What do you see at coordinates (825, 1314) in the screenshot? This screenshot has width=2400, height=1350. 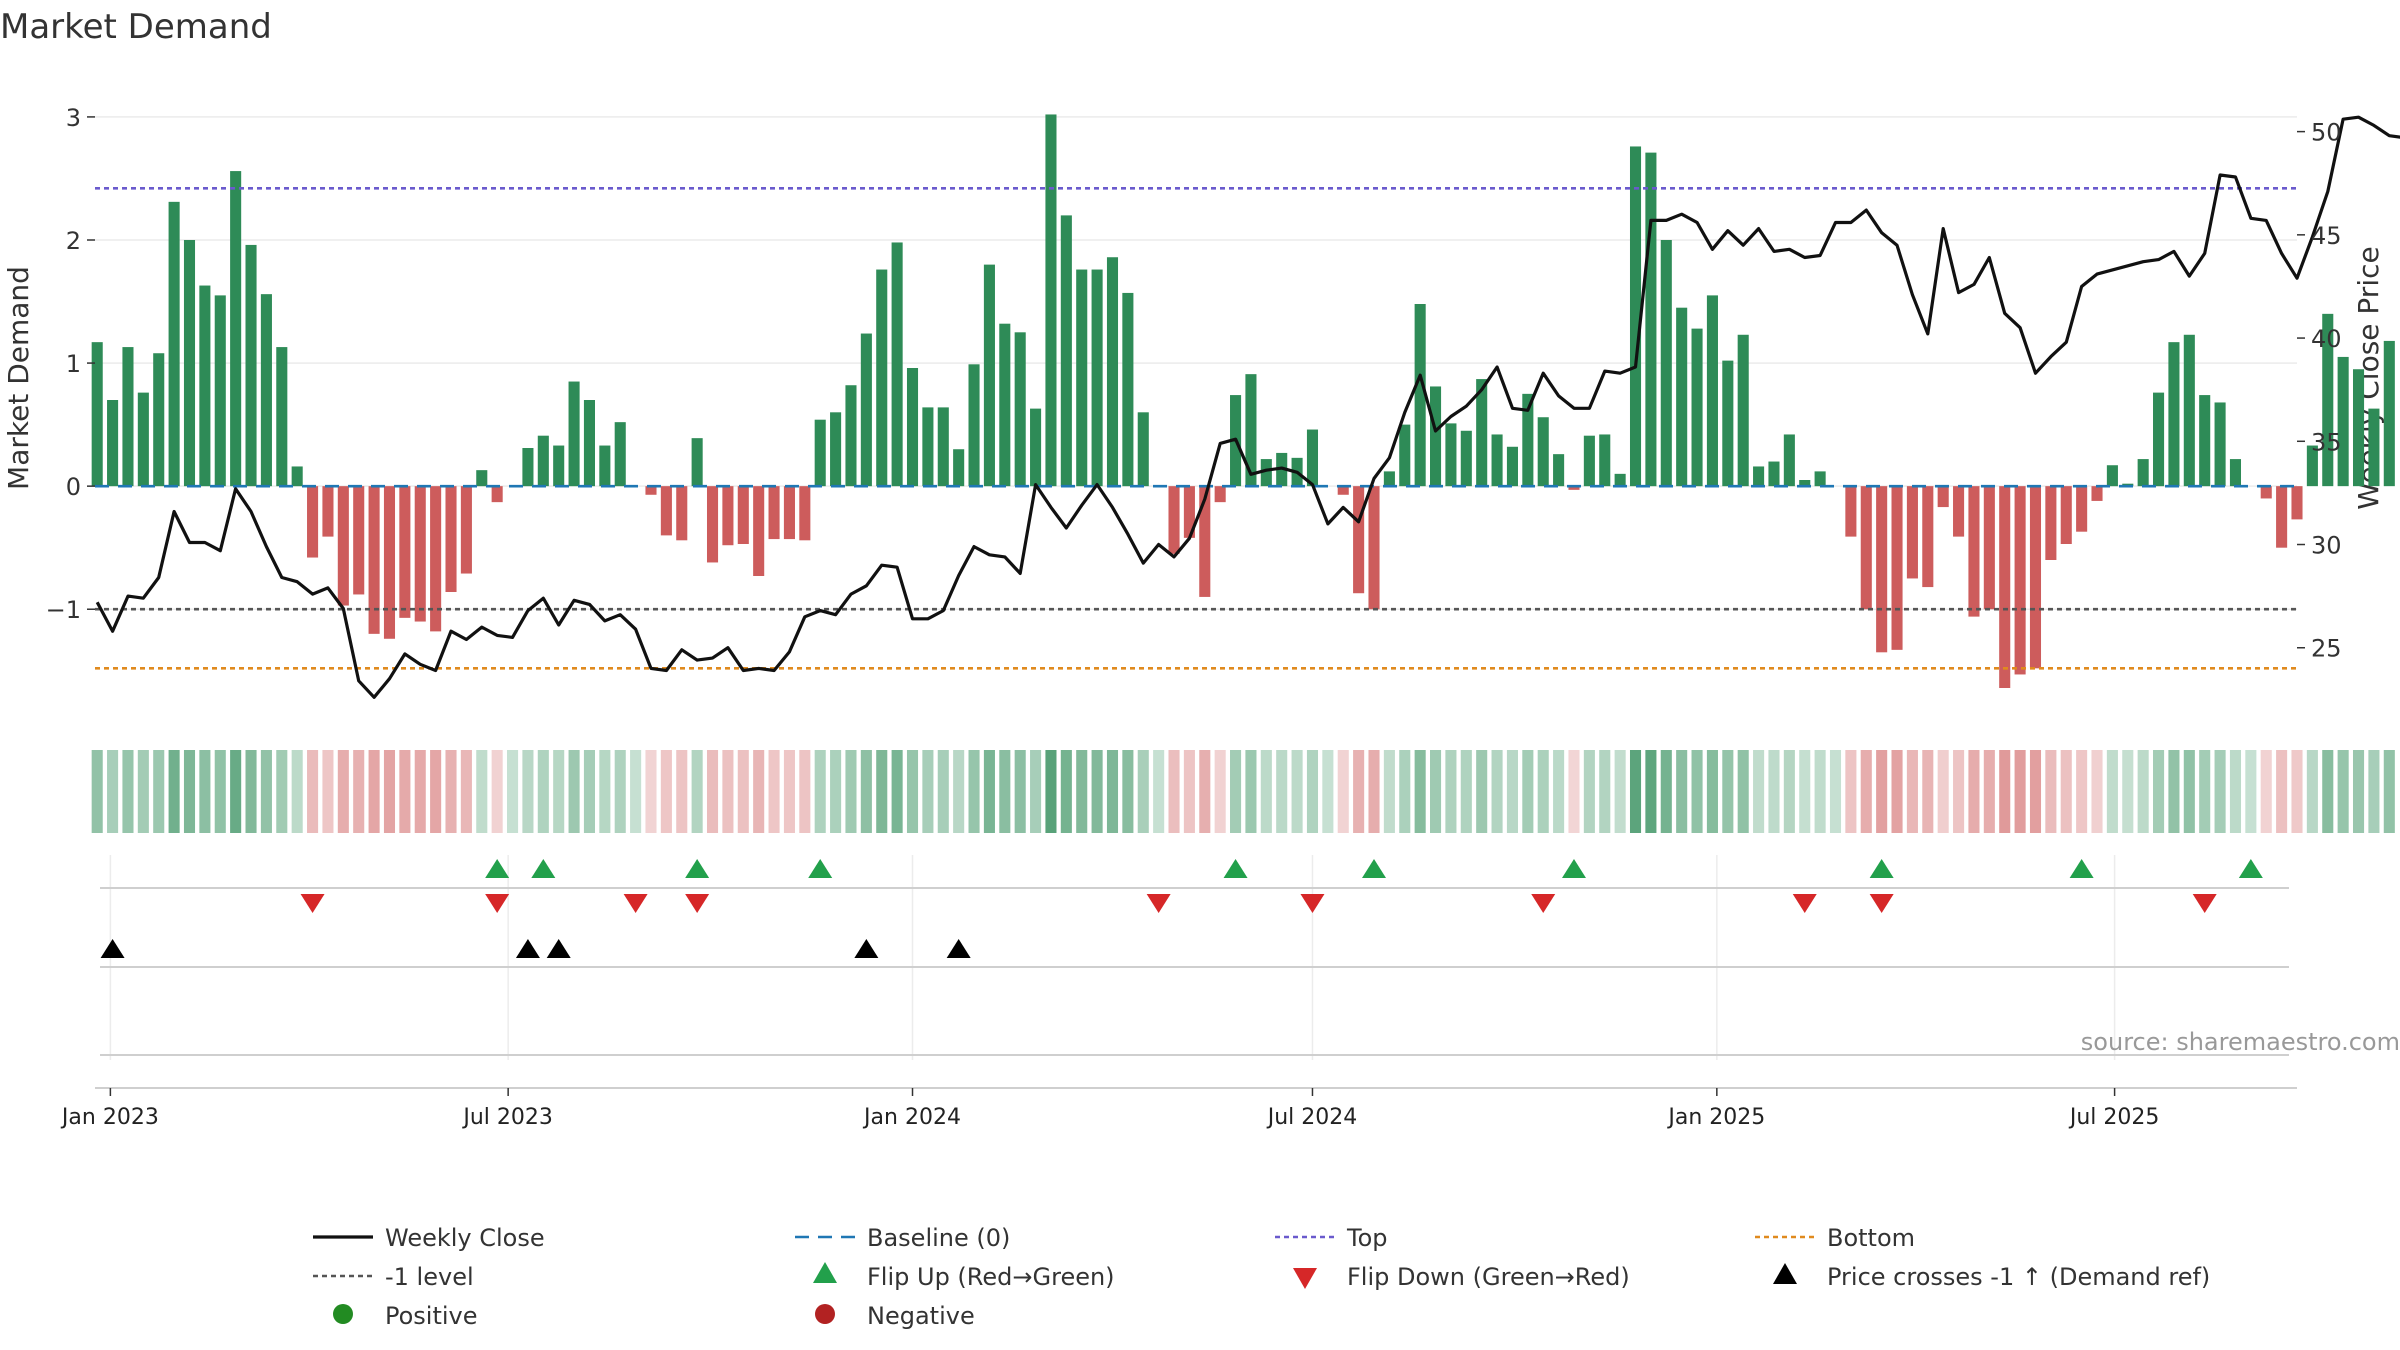 I see `legend-negative-dot` at bounding box center [825, 1314].